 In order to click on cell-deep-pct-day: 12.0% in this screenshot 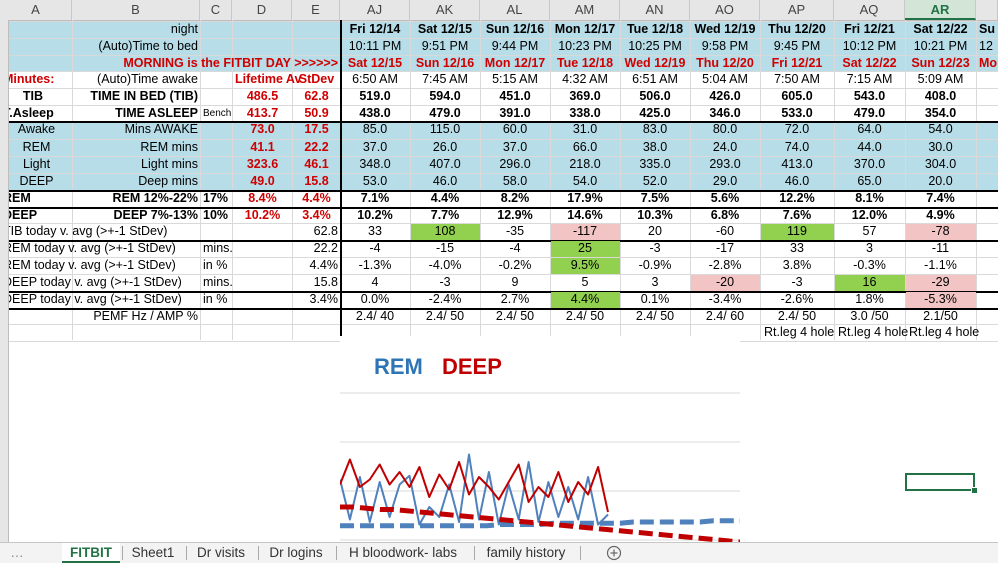, I will do `click(869, 215)`.